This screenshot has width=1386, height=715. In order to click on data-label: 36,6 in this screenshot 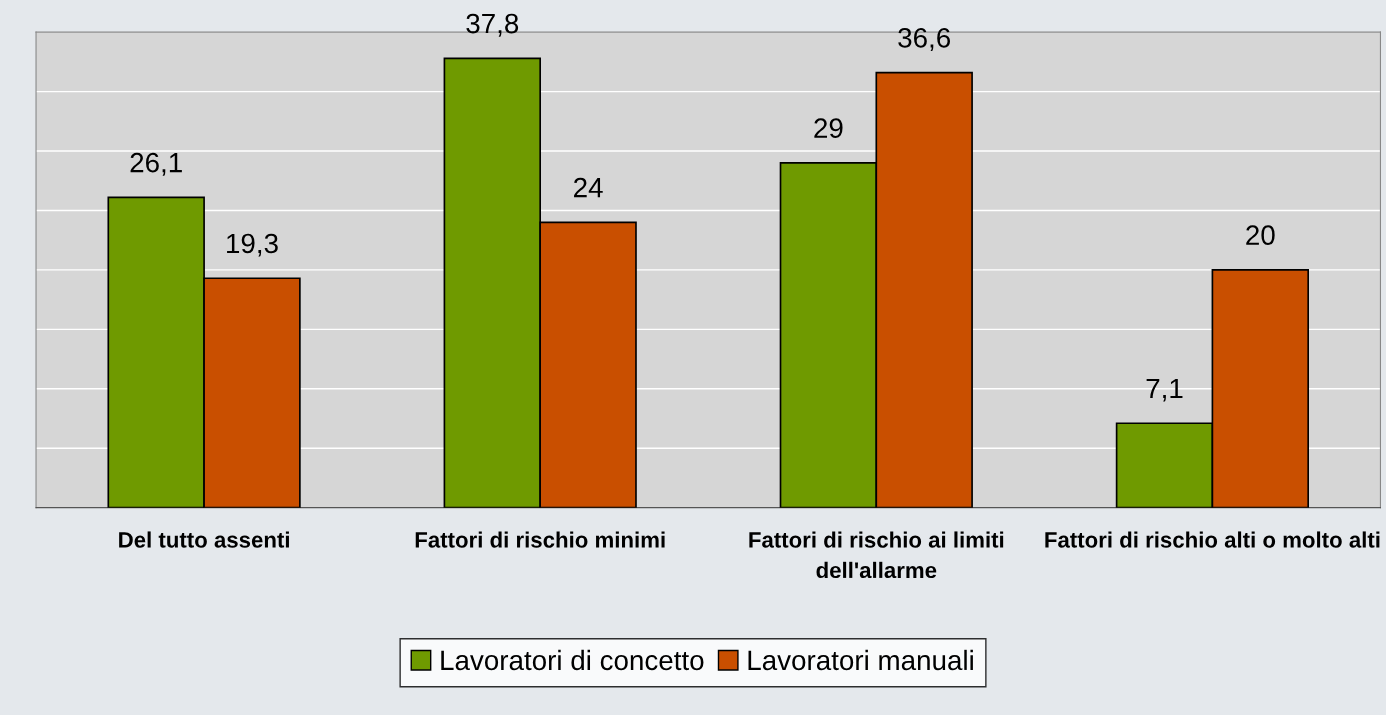, I will do `click(924, 39)`.